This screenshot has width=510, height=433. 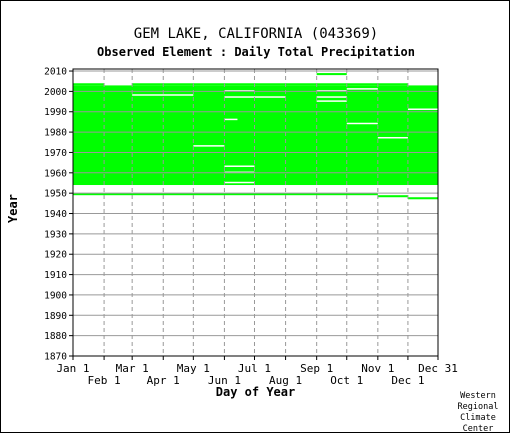 What do you see at coordinates (55, 173) in the screenshot?
I see `y-tick-label: 1960` at bounding box center [55, 173].